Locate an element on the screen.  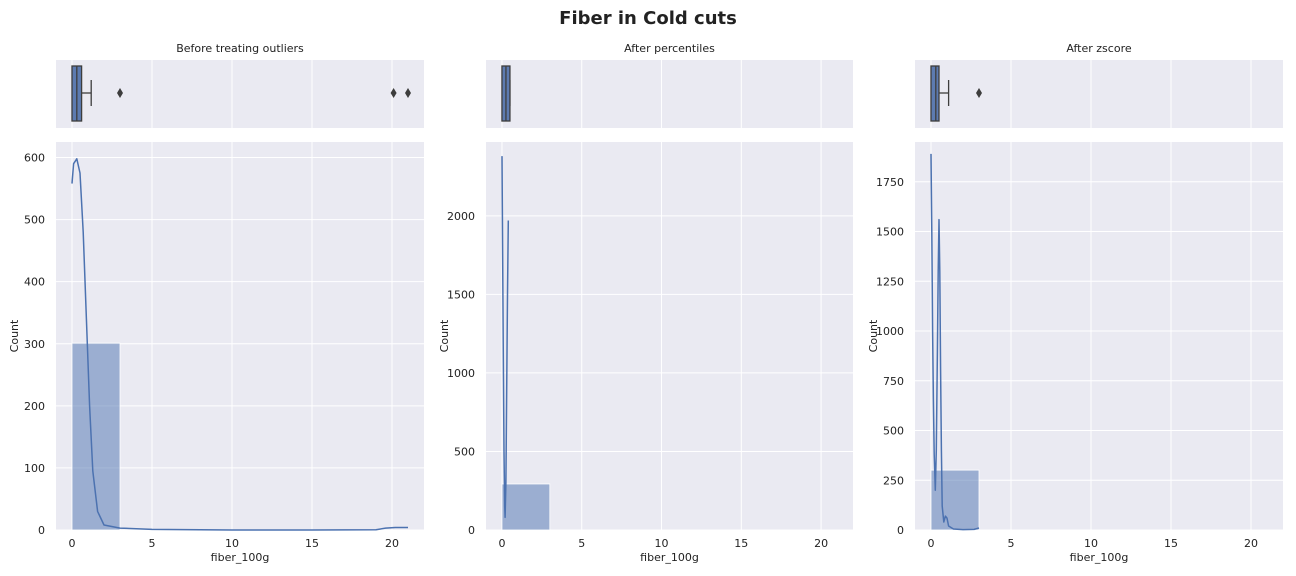
subplot-title: After zscore is located at coordinates (1098, 48).